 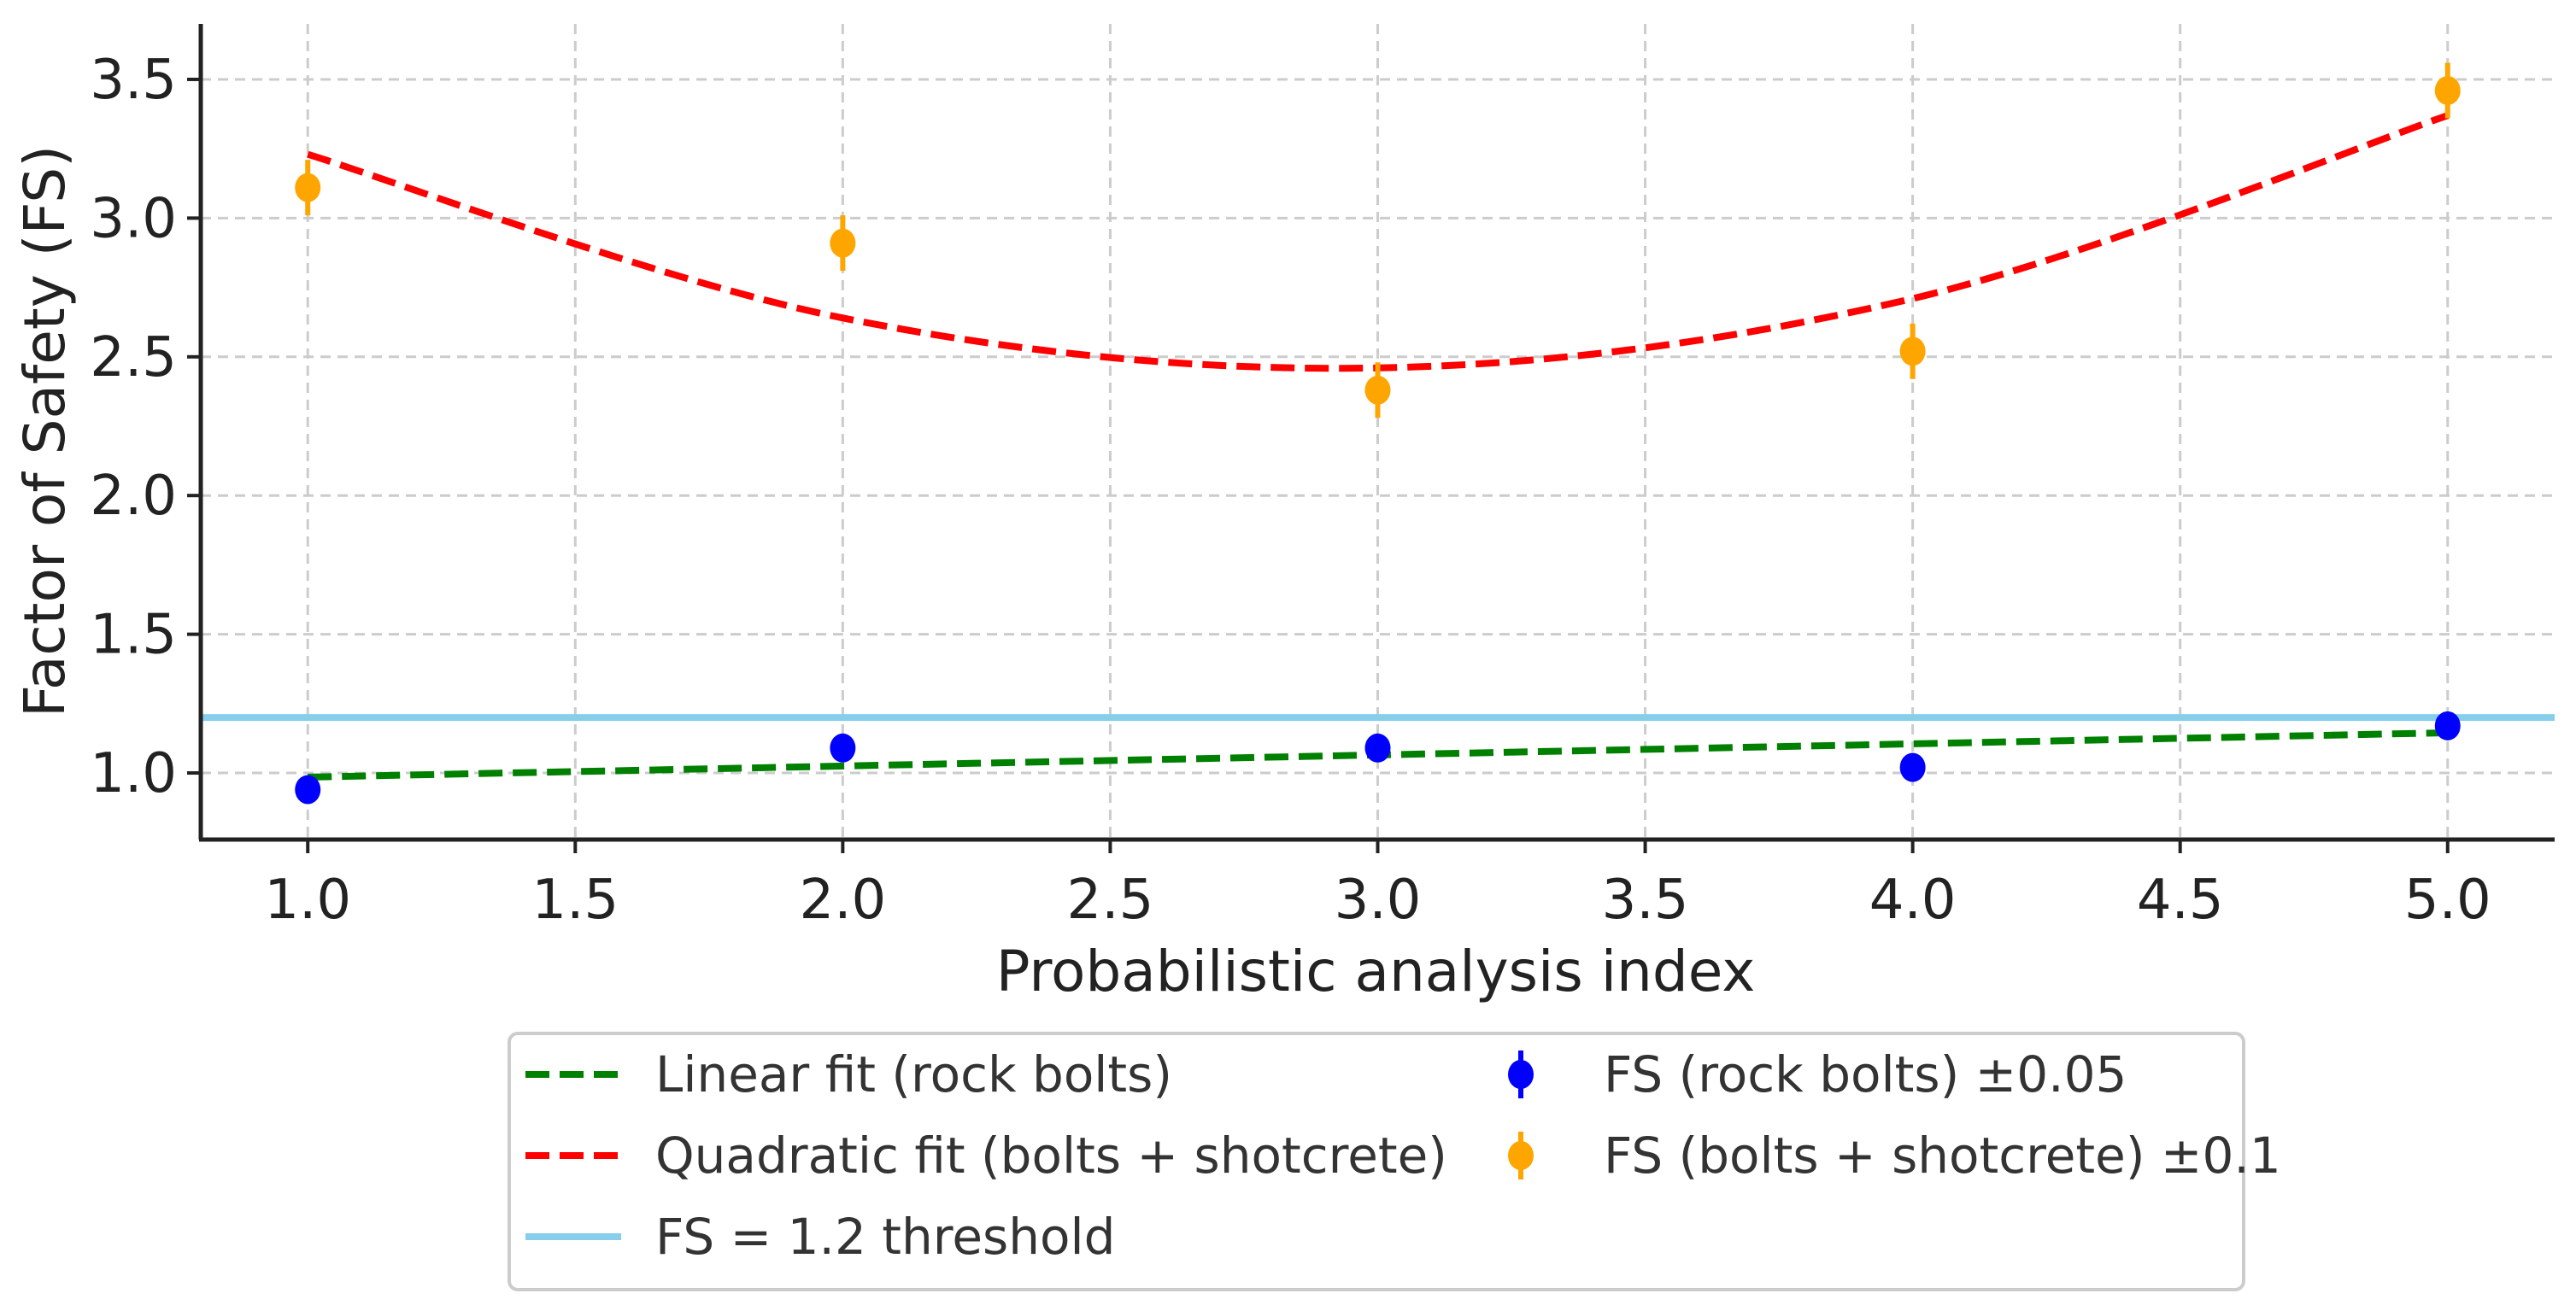 What do you see at coordinates (307, 900) in the screenshot?
I see `x-tick-label: 1.0` at bounding box center [307, 900].